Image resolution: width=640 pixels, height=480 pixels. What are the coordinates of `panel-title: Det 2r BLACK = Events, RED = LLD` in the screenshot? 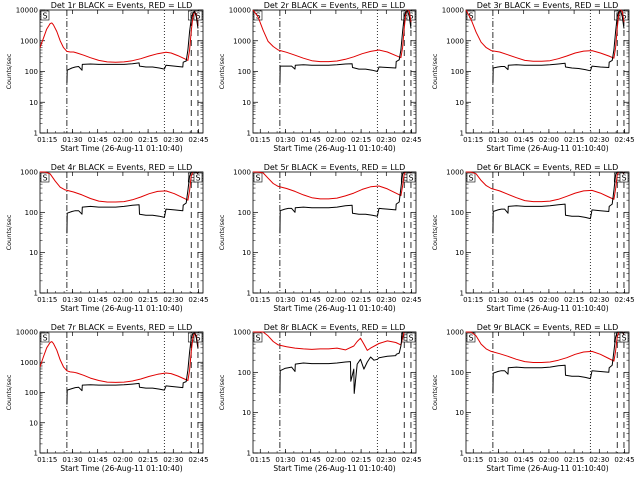 It's located at (335, 5).